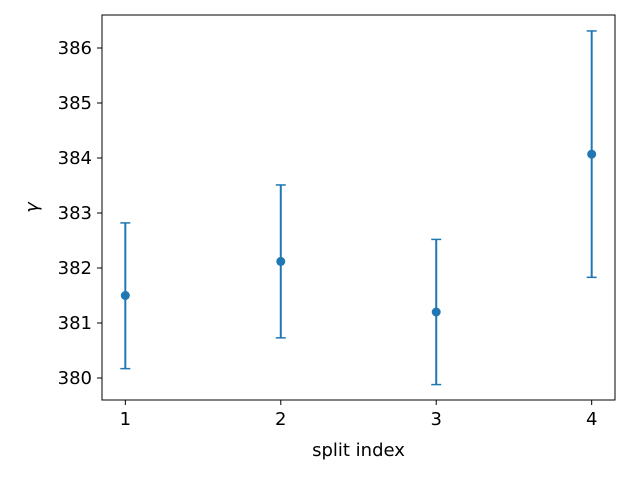 The width and height of the screenshot is (640, 480). What do you see at coordinates (75, 378) in the screenshot?
I see `y-tick-label: 380` at bounding box center [75, 378].